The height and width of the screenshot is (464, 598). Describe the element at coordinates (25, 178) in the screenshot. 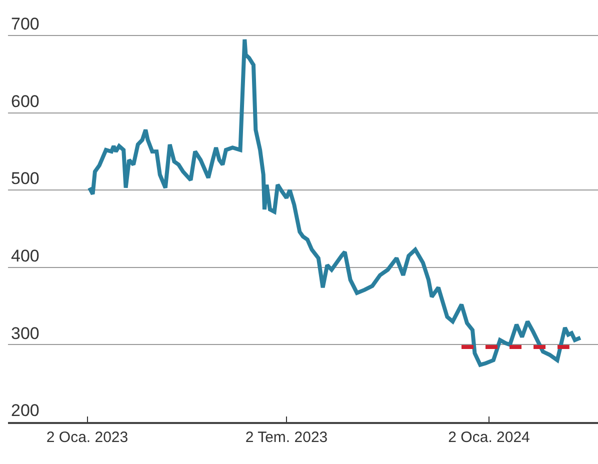

I see `y-tick-label: 500` at that location.